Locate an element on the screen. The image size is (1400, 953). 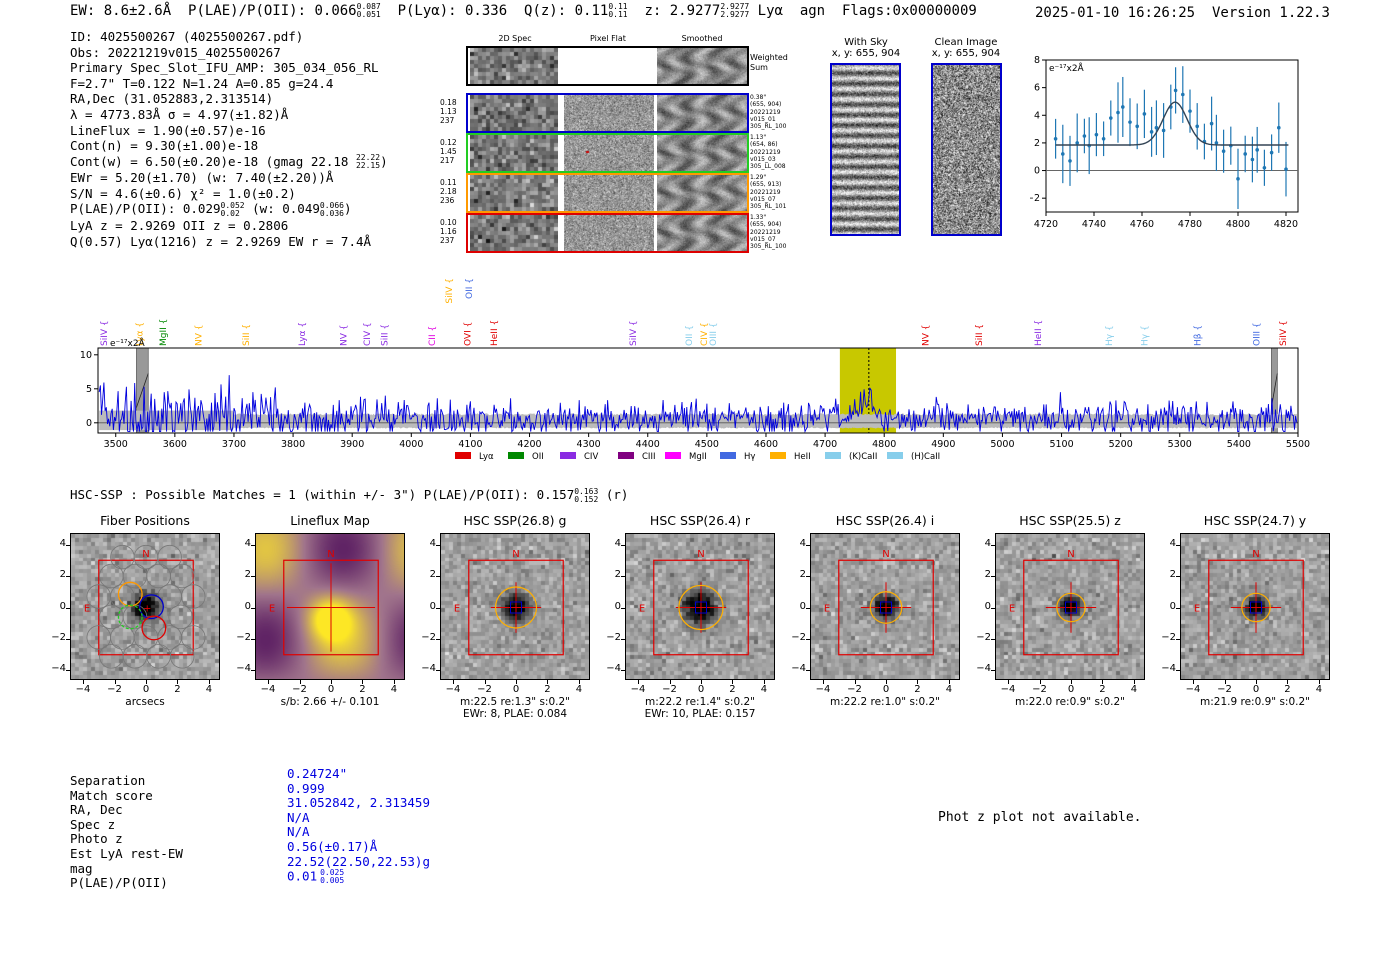
spectrum-line-marker: SiII { is located at coordinates (247, 335).